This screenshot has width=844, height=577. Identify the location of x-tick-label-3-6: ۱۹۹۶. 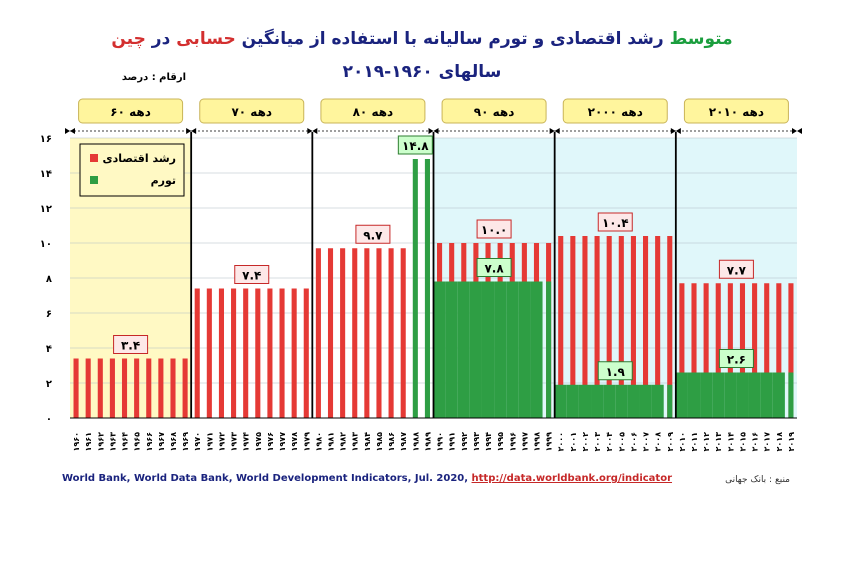
(512, 442).